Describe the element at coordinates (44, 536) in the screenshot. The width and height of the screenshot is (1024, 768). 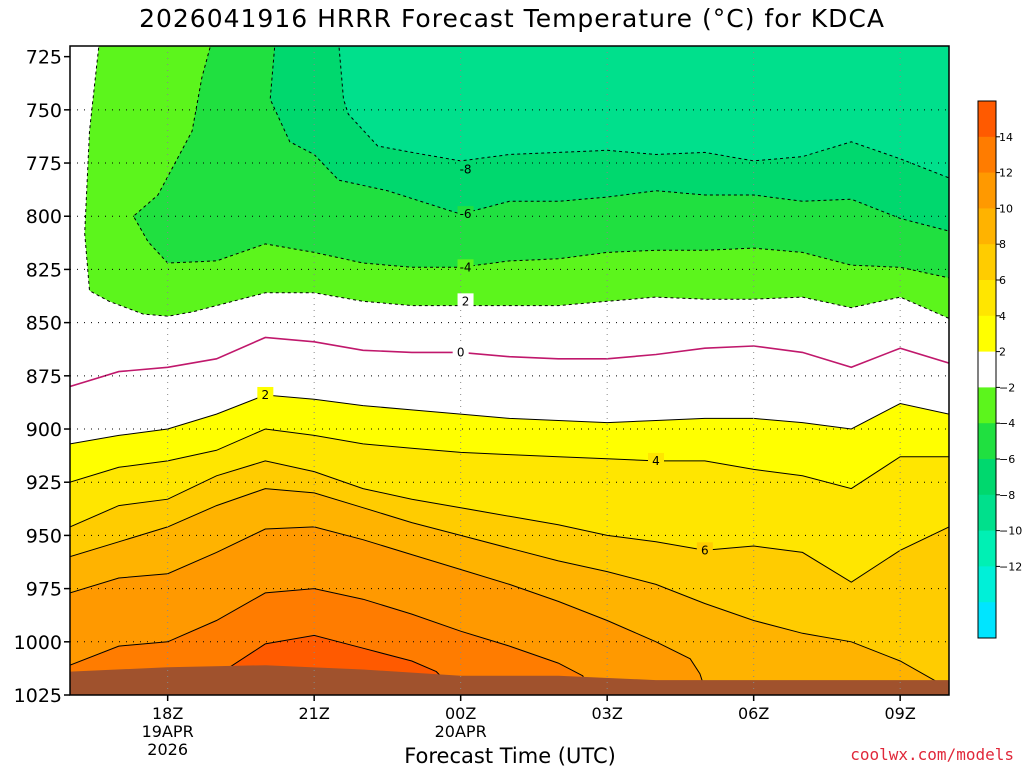
I see `y-tick-label-950: 950` at that location.